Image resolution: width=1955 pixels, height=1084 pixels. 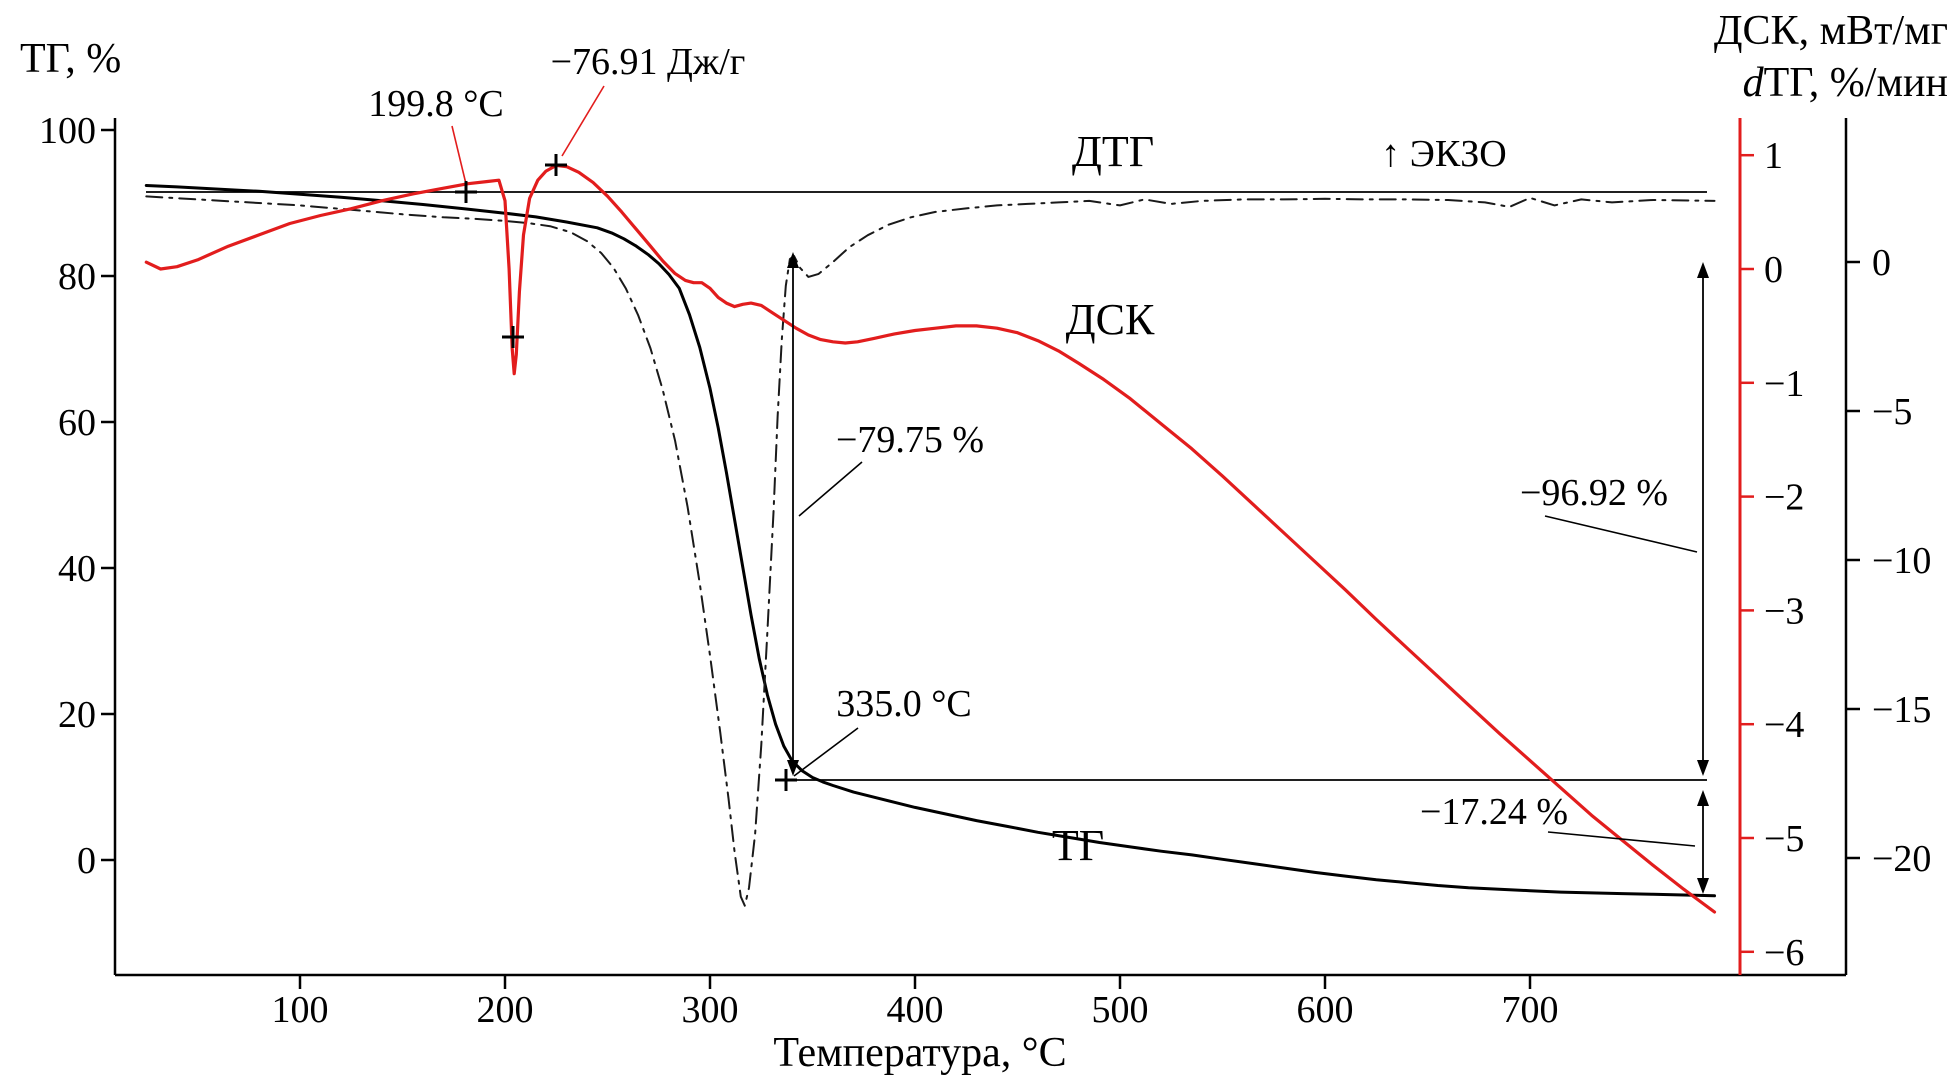 What do you see at coordinates (1784, 611) in the screenshot?
I see `dsc-tick-label: −3` at bounding box center [1784, 611].